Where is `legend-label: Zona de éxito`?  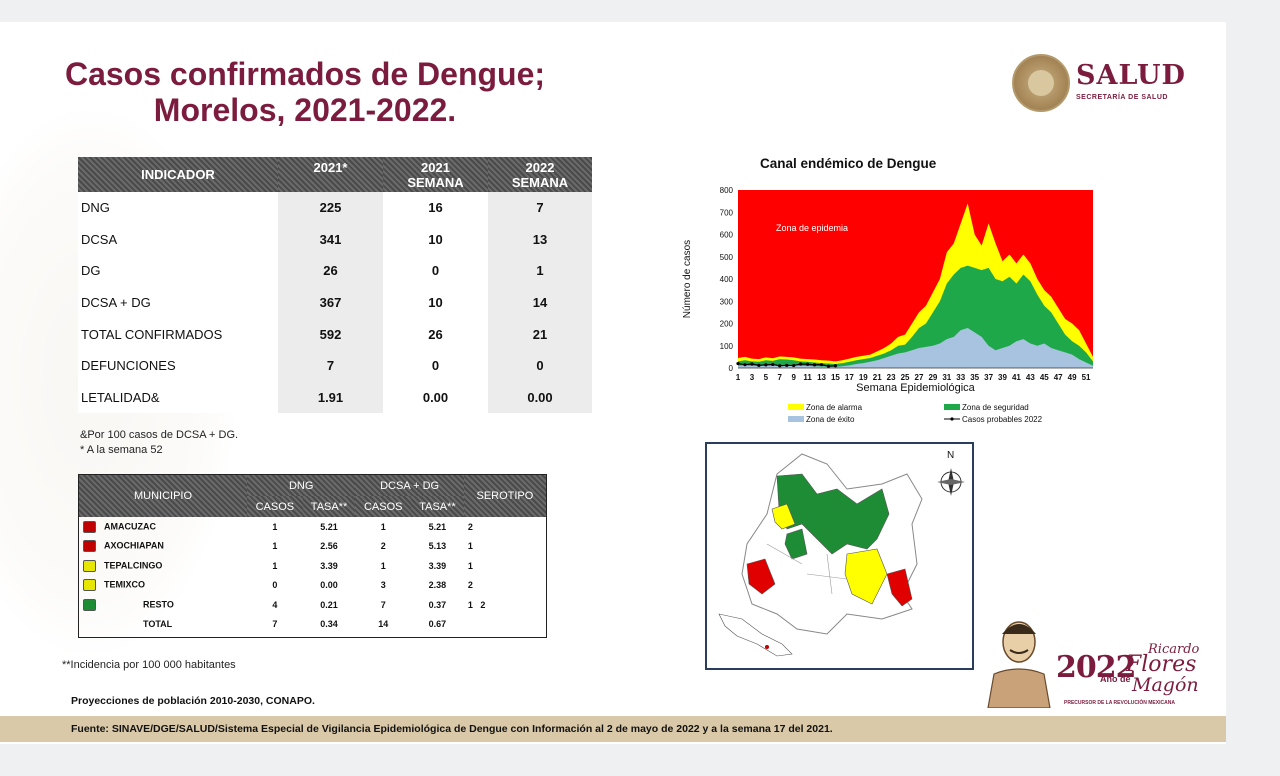
legend-label: Zona de éxito is located at coordinates (830, 419).